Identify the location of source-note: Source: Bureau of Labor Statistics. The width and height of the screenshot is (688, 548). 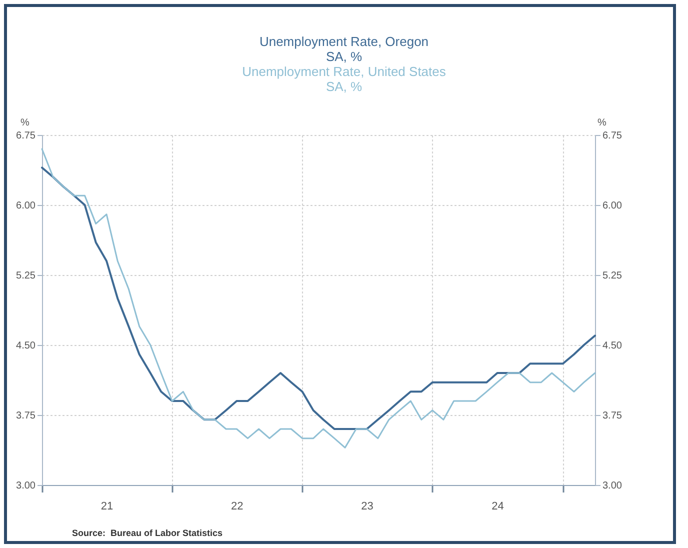
(147, 533).